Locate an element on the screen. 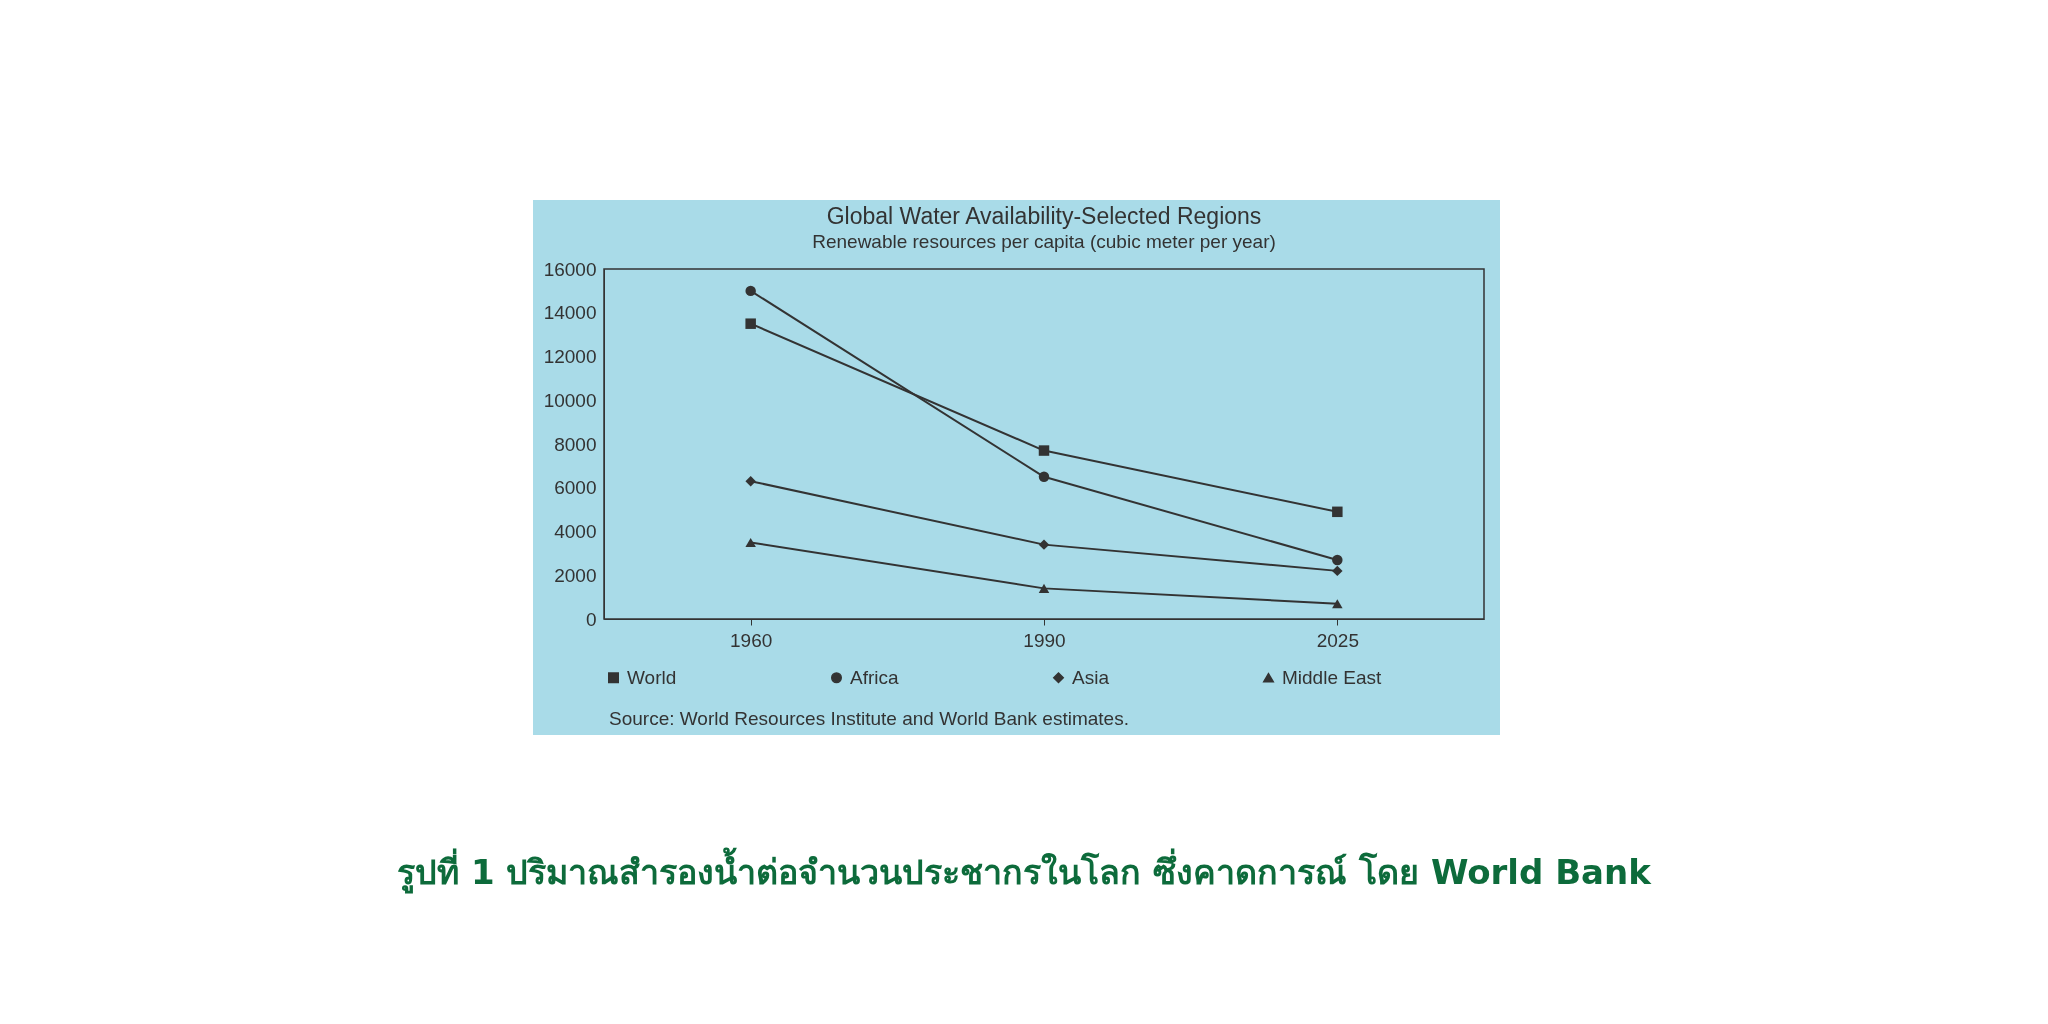 The width and height of the screenshot is (2048, 1024). legend-label: Middle East is located at coordinates (1332, 677).